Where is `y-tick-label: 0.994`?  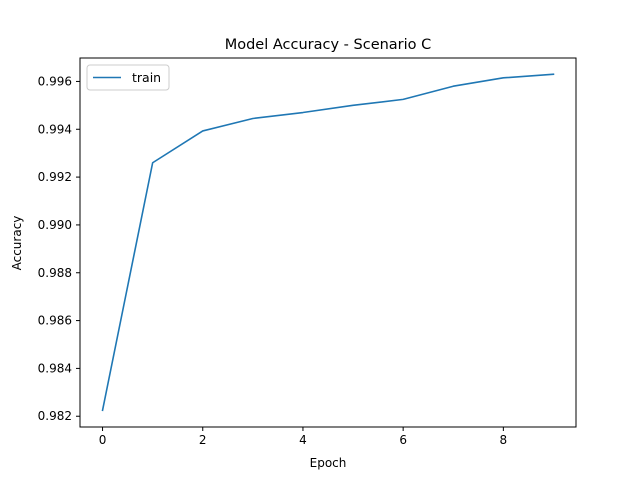 y-tick-label: 0.994 is located at coordinates (55, 129).